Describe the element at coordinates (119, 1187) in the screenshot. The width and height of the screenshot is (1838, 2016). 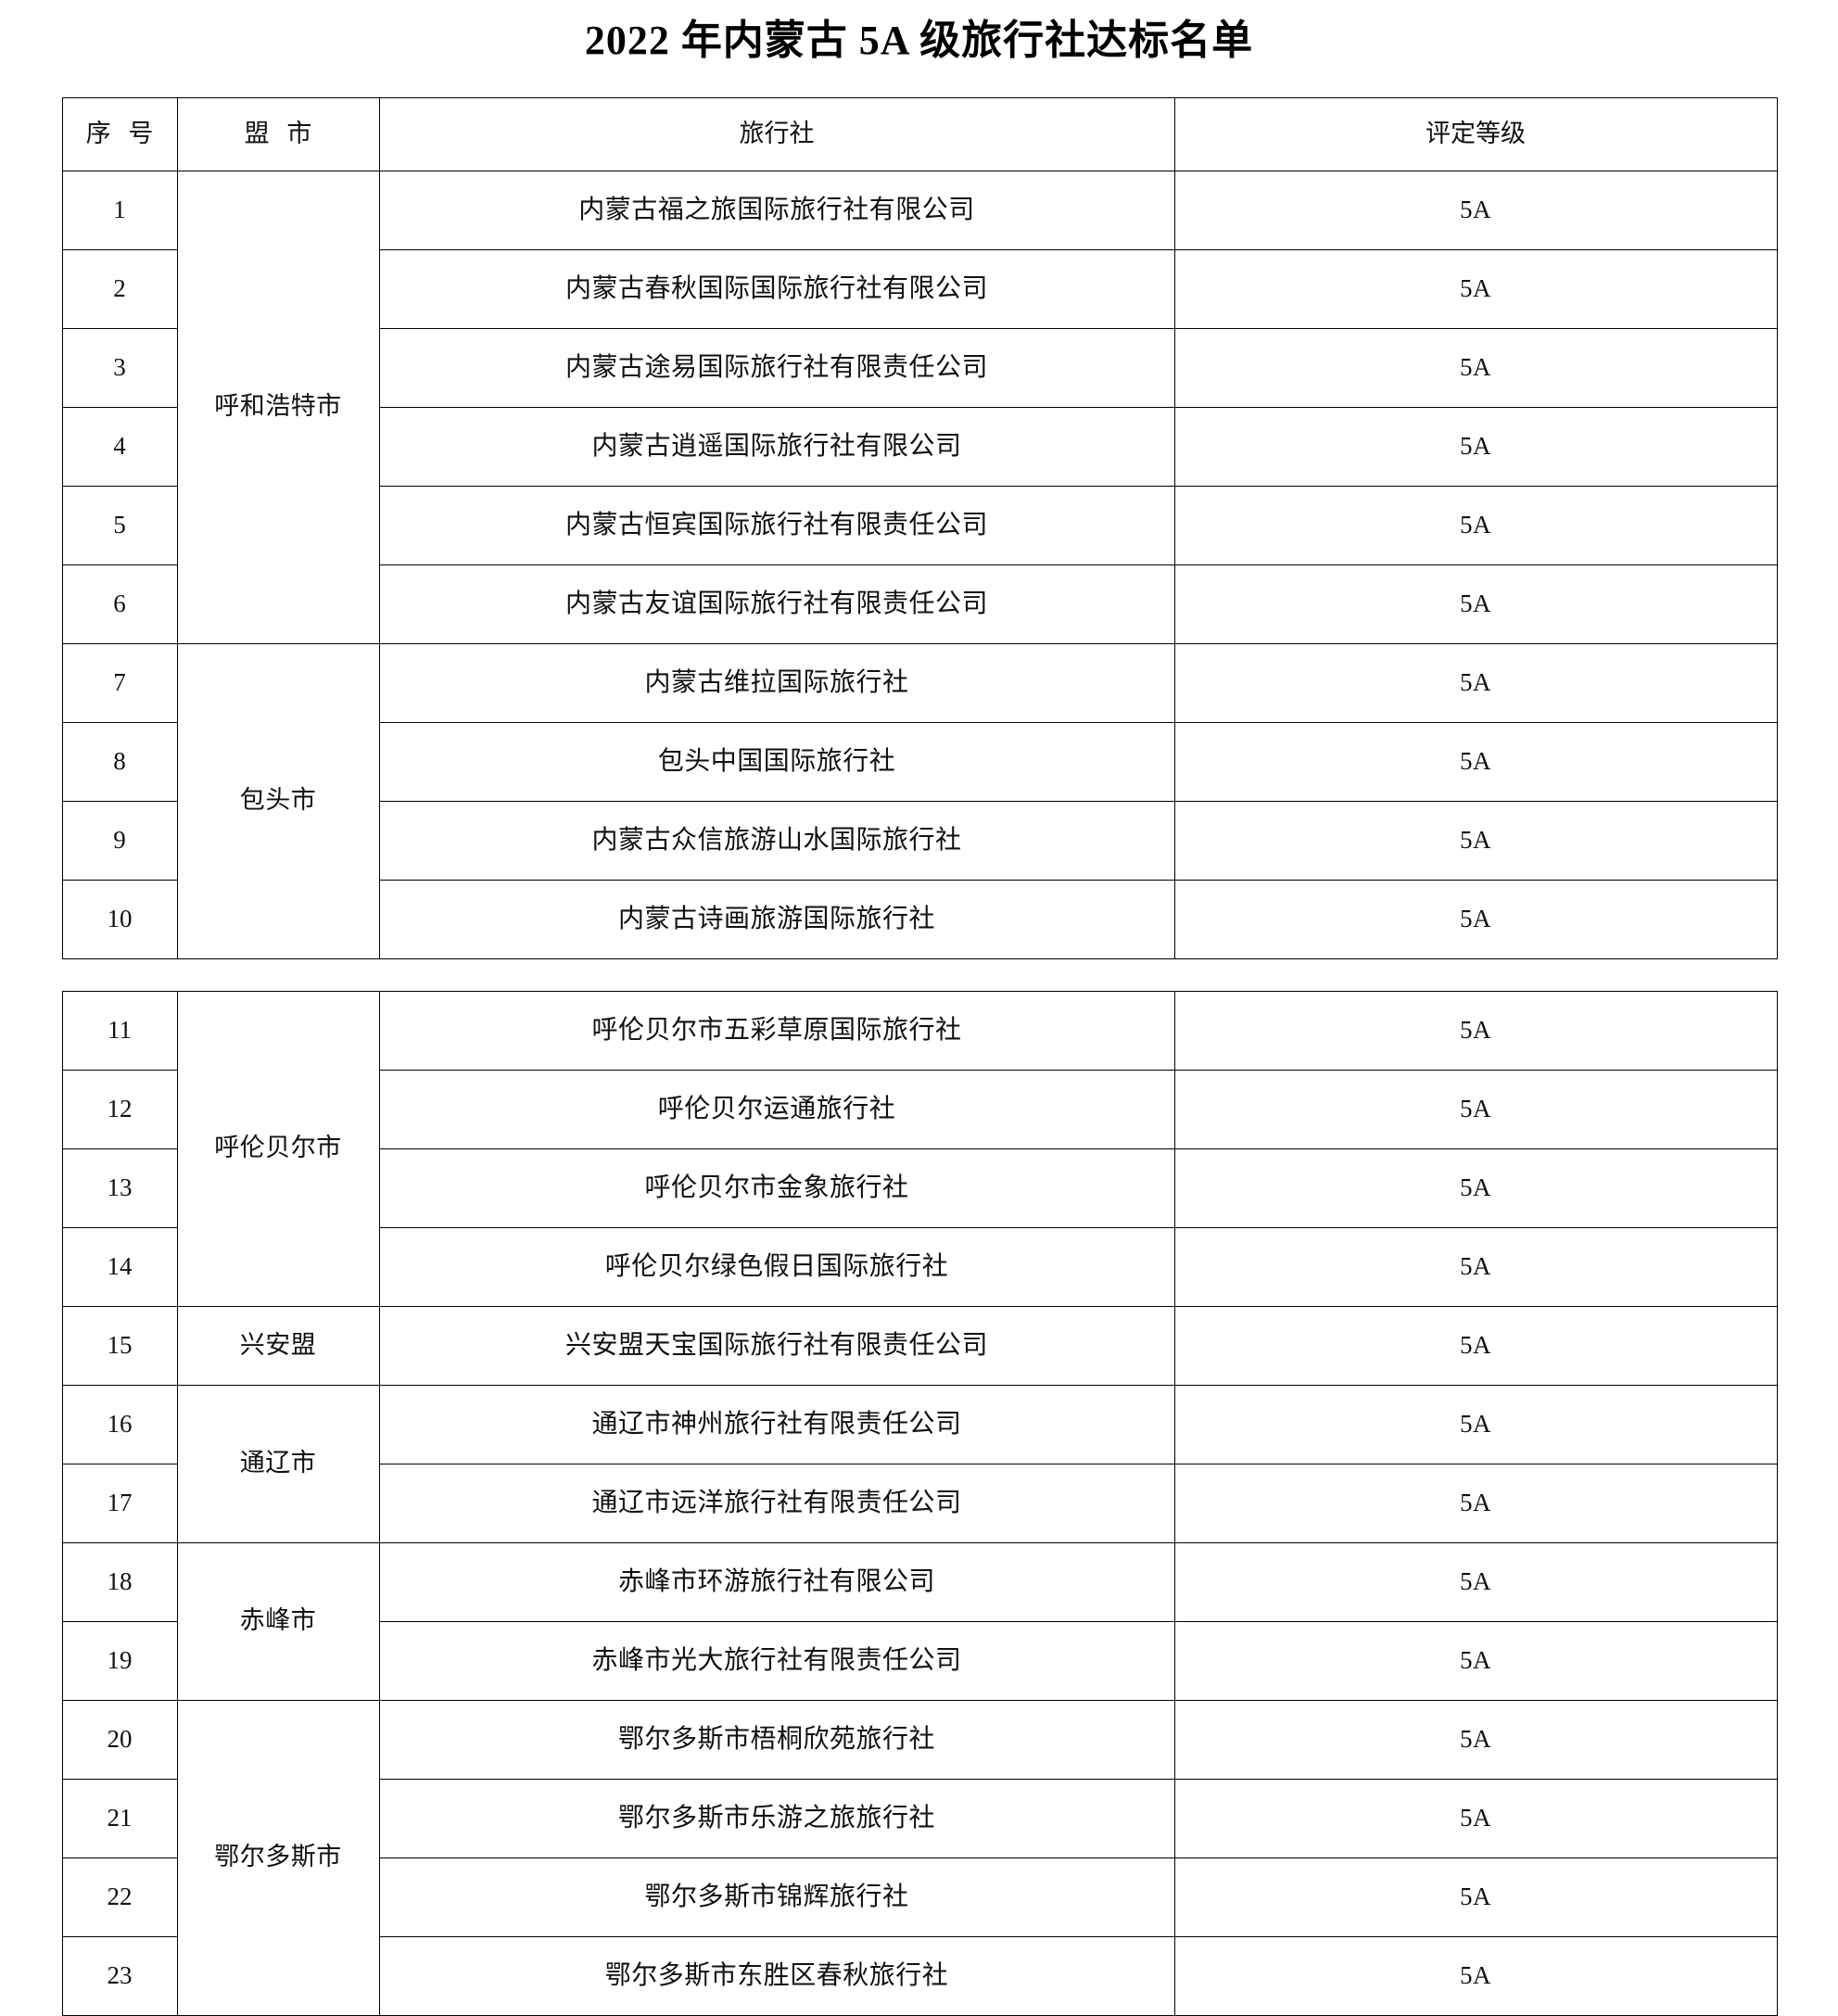
I see `cell-sequence-number: 13` at that location.